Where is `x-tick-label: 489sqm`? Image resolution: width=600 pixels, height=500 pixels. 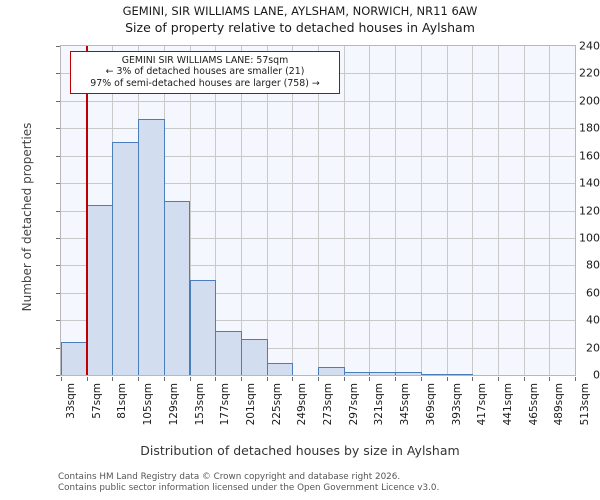
x-tick-label: 489sqm is located at coordinates (559, 404).